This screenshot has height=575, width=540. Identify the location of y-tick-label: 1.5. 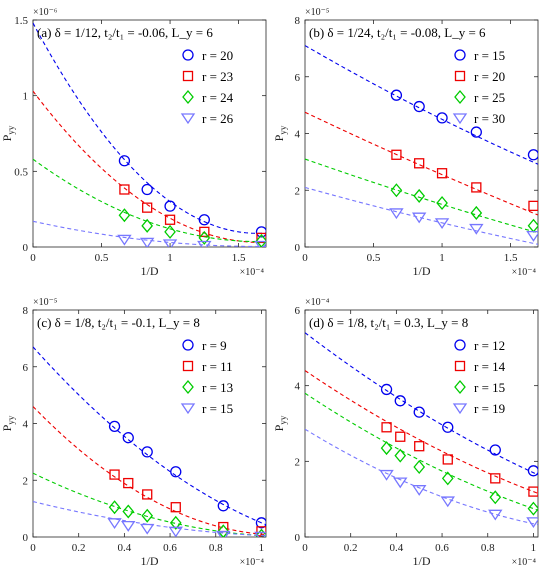
(21, 21).